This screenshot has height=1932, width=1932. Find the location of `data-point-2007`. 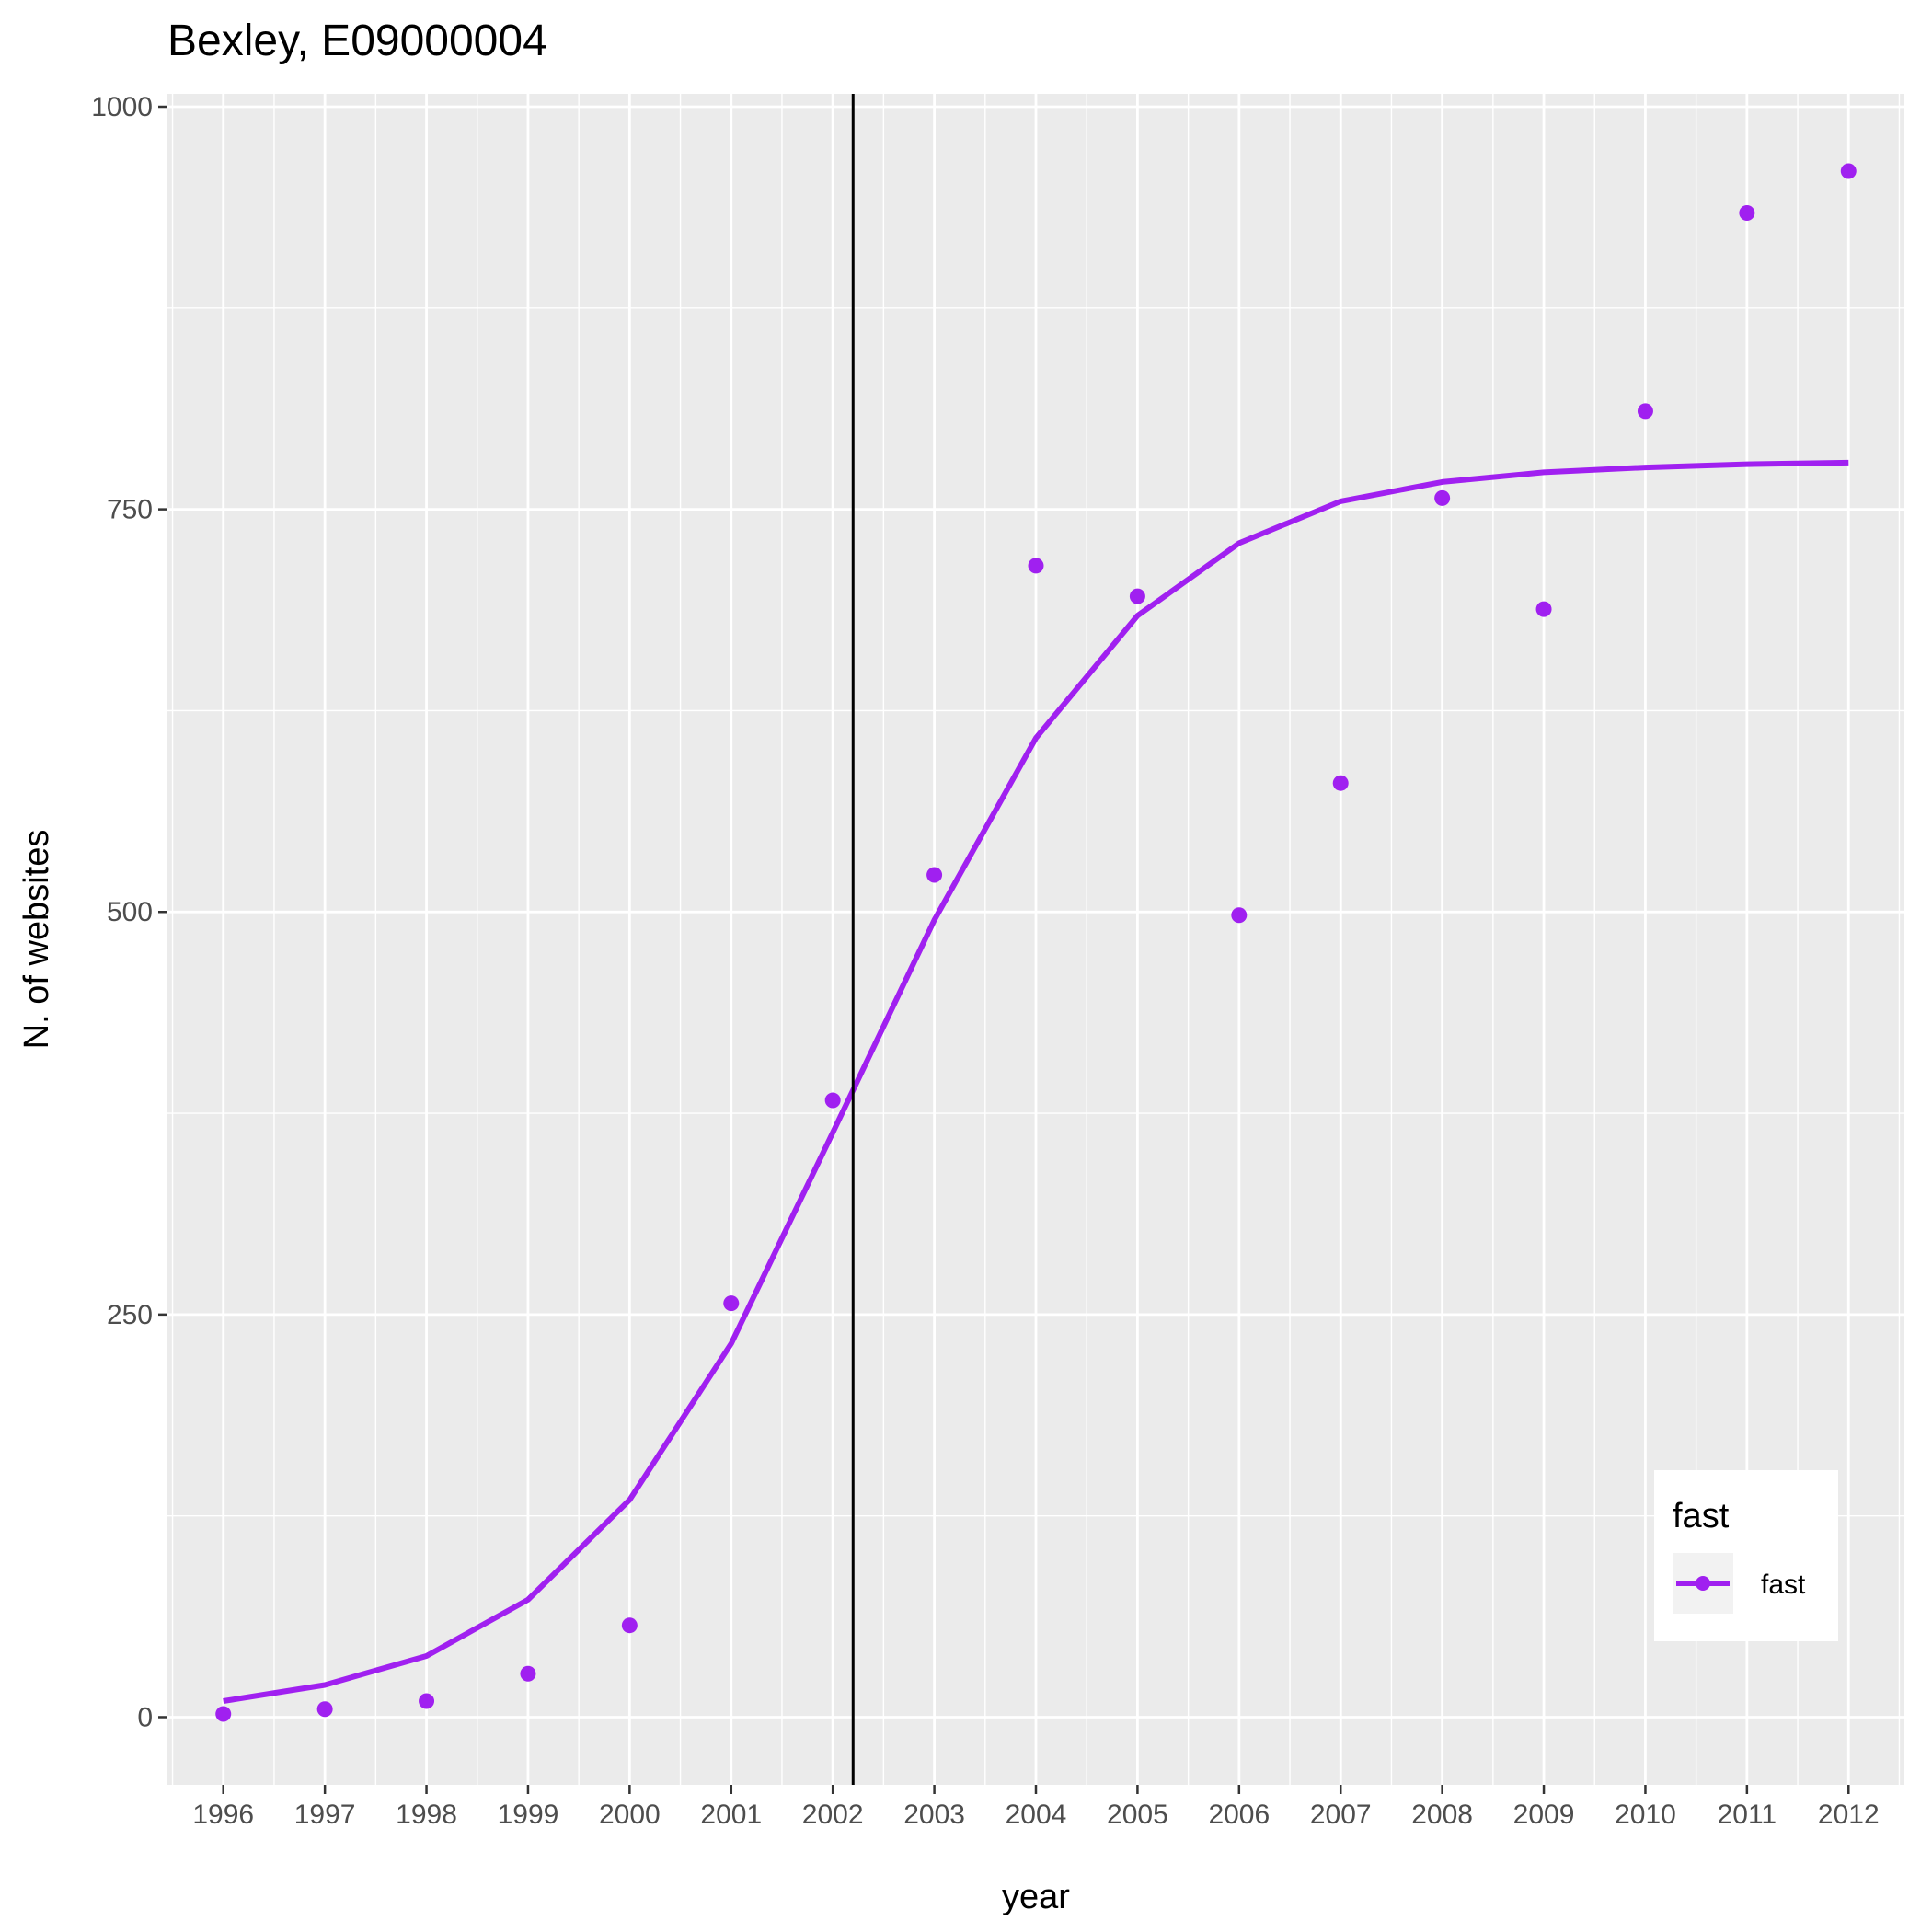

data-point-2007 is located at coordinates (1340, 783).